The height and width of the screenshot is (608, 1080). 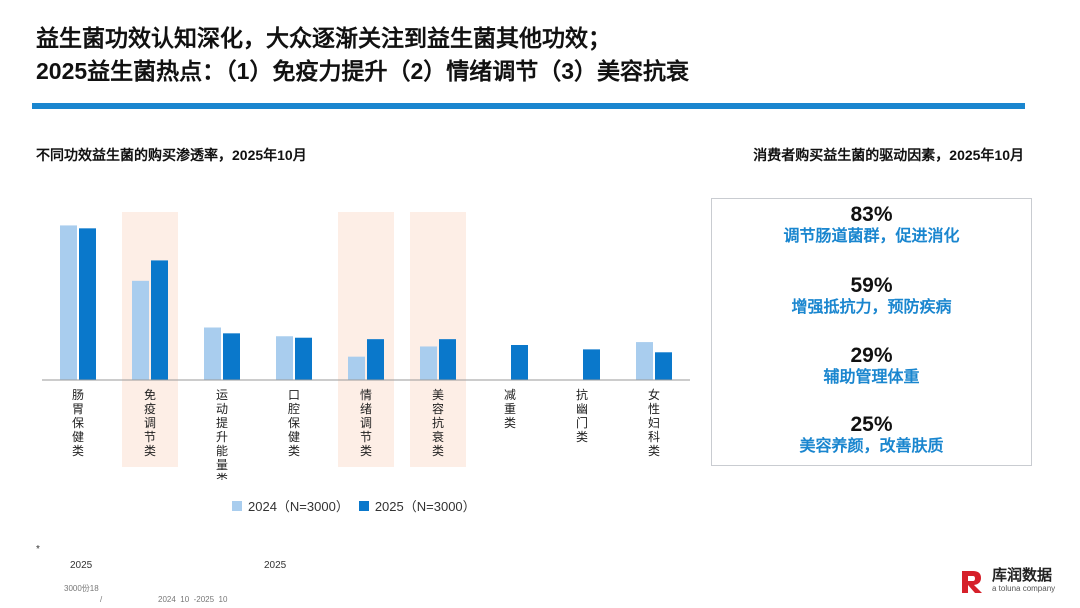 I want to click on driver-label: 调节肠道菌群，促进消化, so click(x=871, y=236).